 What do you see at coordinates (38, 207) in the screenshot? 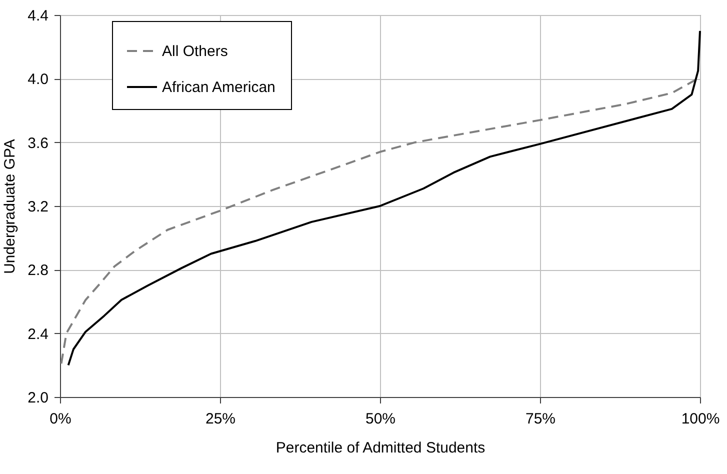
I see `y-tick-label: 3.2` at bounding box center [38, 207].